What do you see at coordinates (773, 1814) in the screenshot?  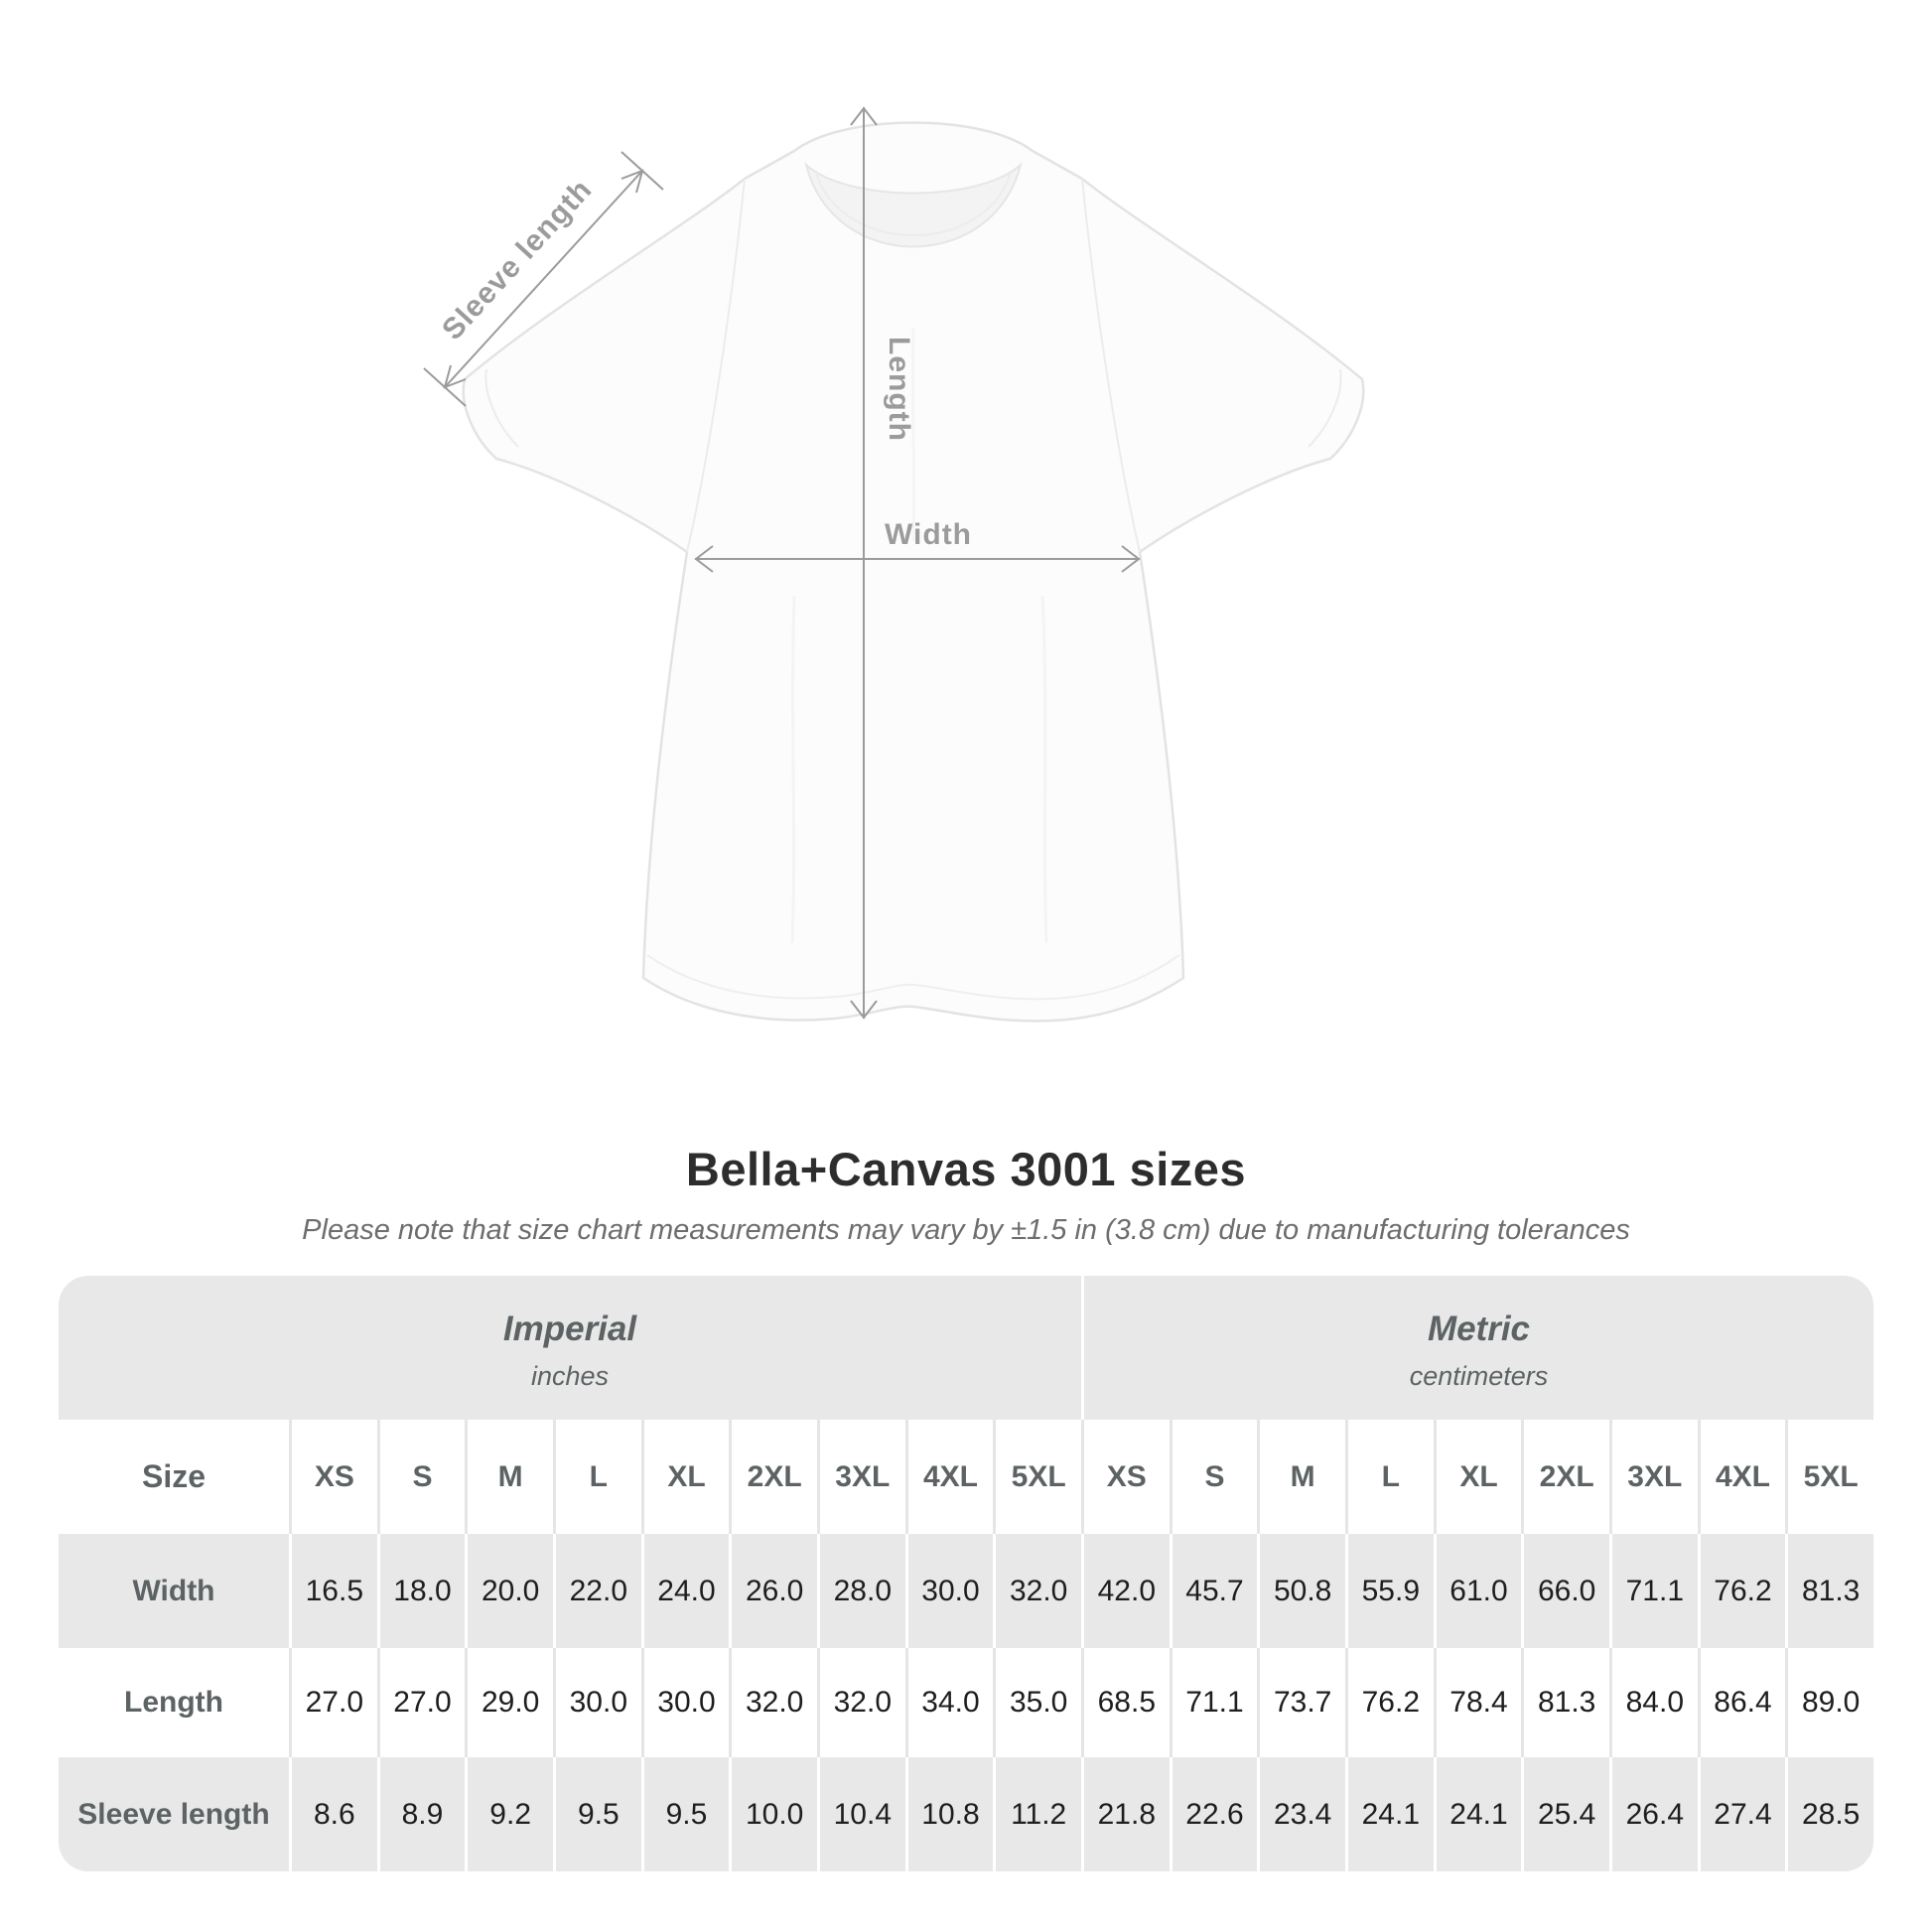 I see `table-cell: 10.0` at bounding box center [773, 1814].